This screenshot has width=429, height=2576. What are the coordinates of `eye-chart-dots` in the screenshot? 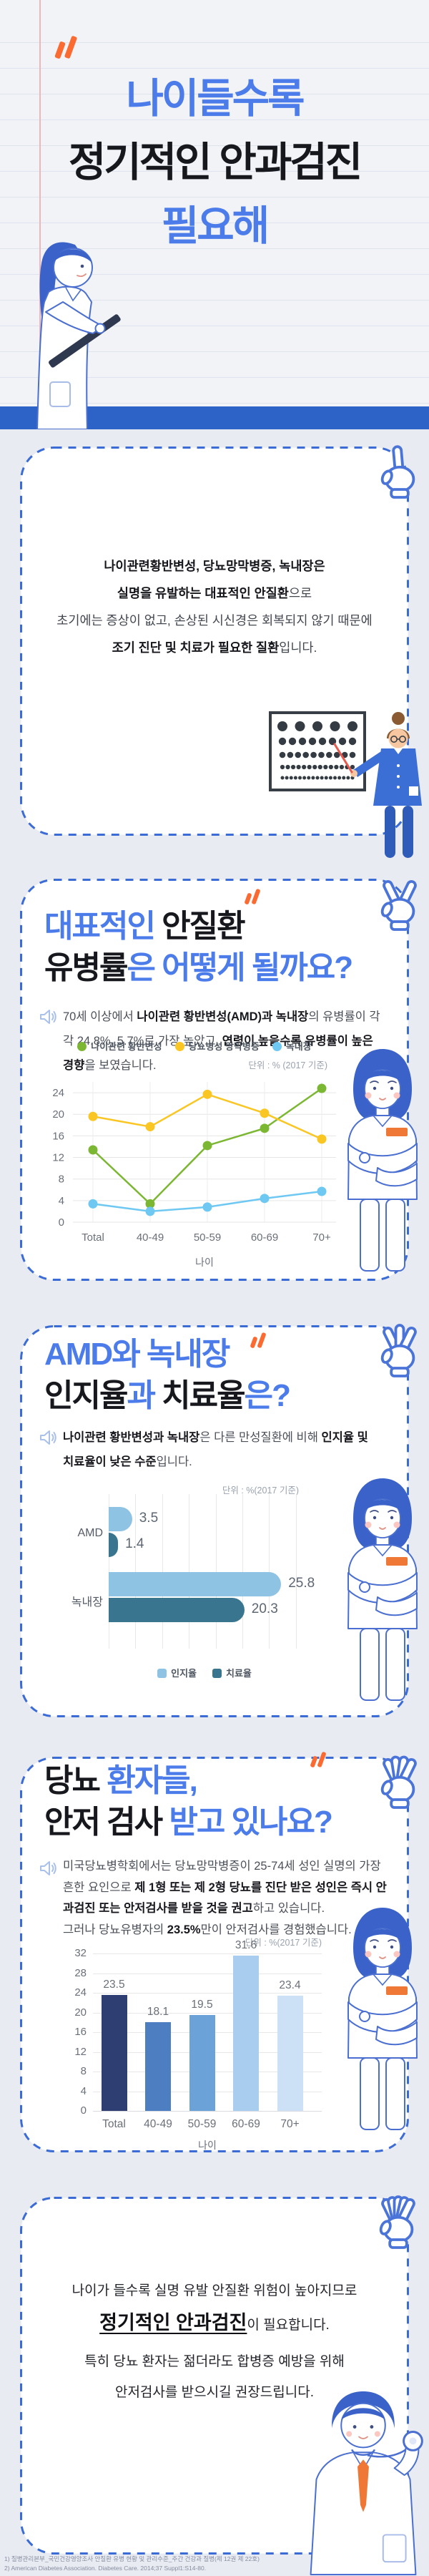 It's located at (317, 750).